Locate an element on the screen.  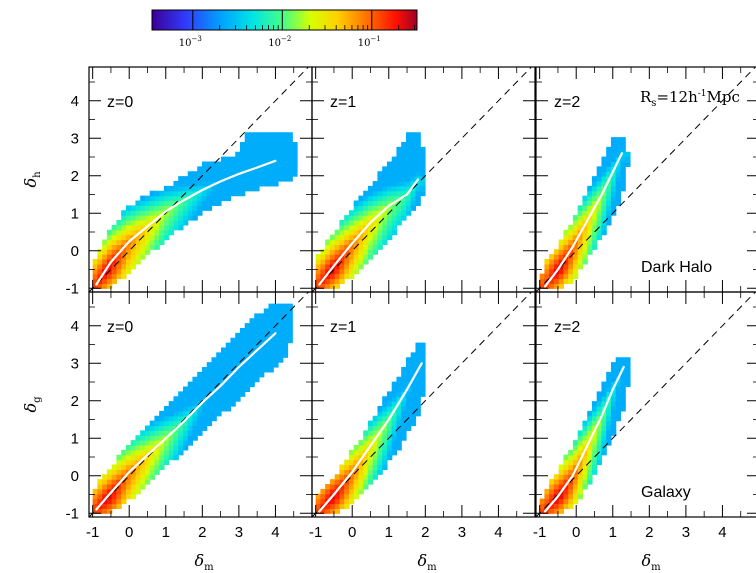
x-tick-label: 4 is located at coordinates (722, 532).